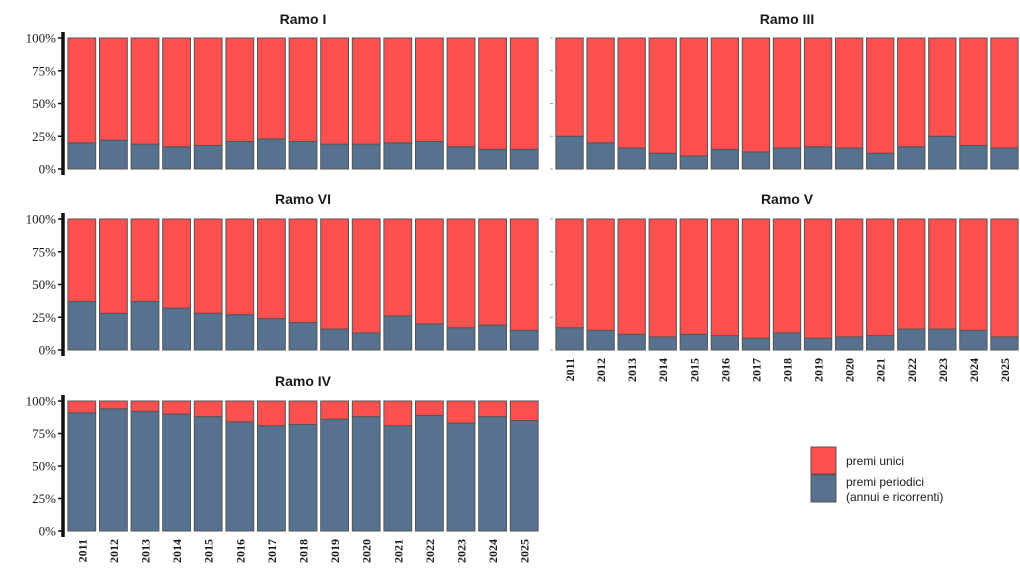 This screenshot has height=579, width=1020. What do you see at coordinates (1004, 278) in the screenshot?
I see `bar-unici-2025` at bounding box center [1004, 278].